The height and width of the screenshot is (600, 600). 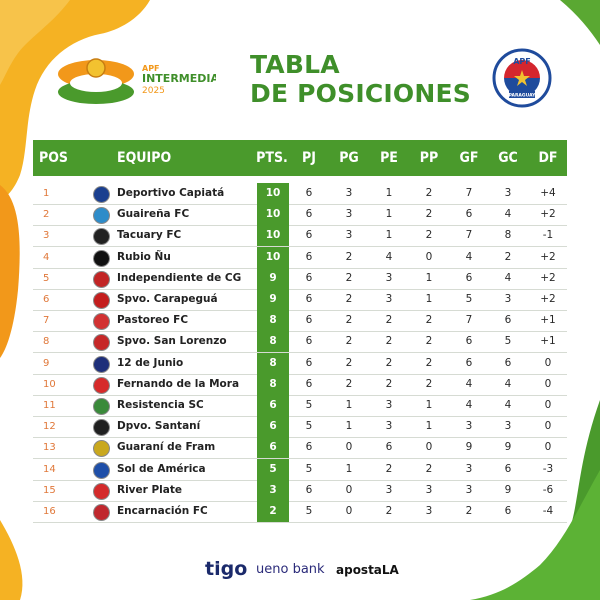 I want to click on row-pts-cell: 2, so click(x=273, y=511).